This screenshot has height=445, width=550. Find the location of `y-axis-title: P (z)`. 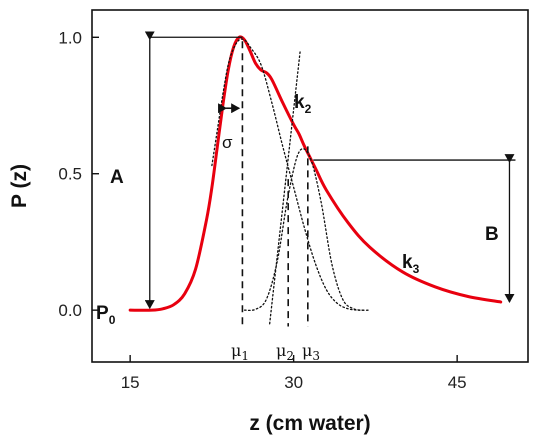

y-axis-title: P (z) is located at coordinates (19, 186).